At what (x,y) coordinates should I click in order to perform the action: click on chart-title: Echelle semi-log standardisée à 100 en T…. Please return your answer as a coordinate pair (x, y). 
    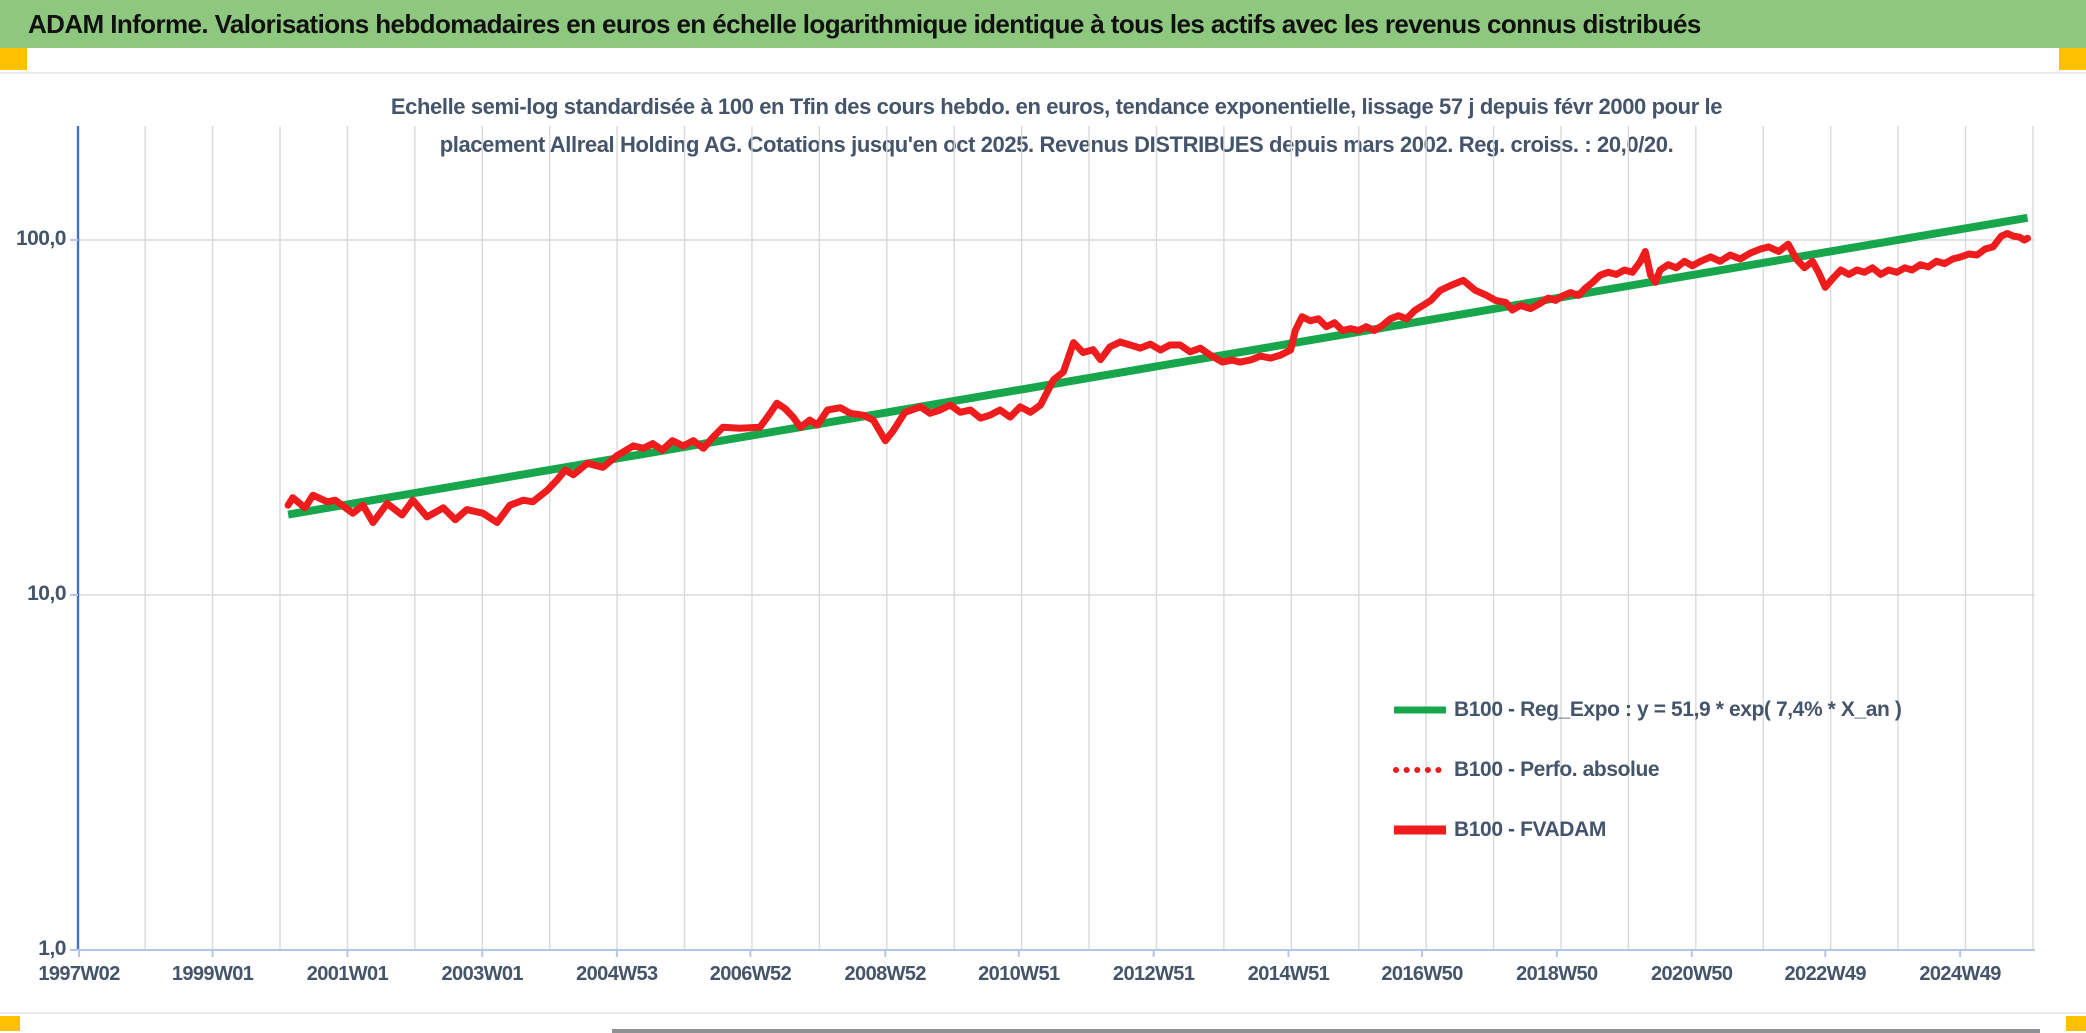
    Looking at the image, I should click on (1056, 126).